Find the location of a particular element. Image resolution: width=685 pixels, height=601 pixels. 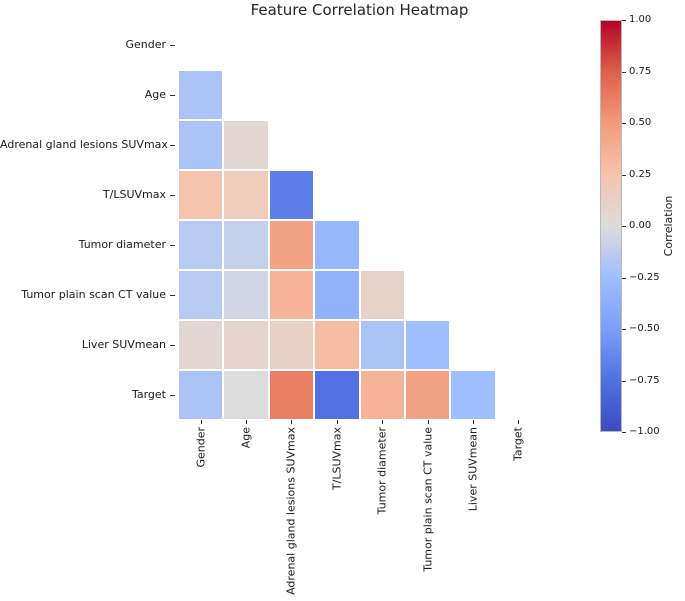

x-tick-label: Tumor plain scan CT value is located at coordinates (428, 499).